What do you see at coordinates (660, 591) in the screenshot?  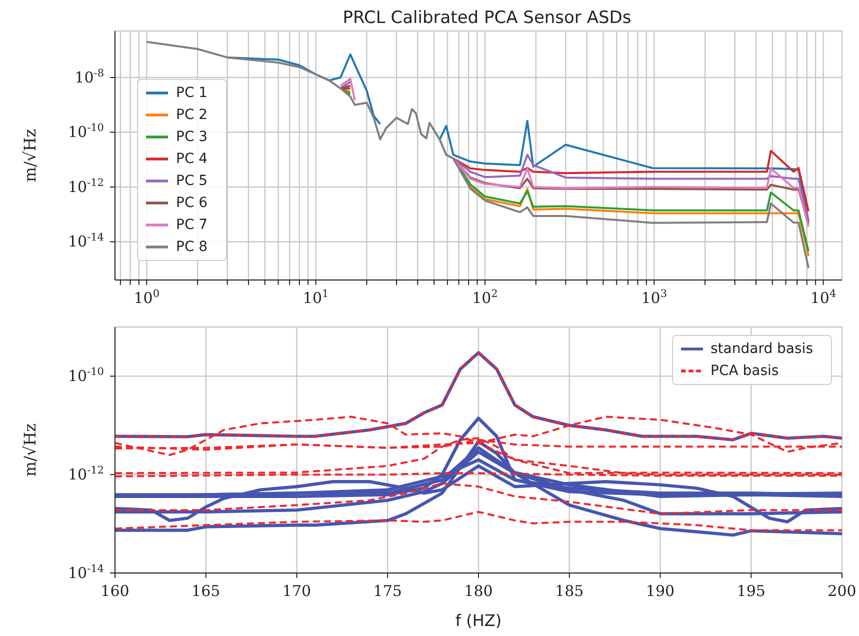 I see `x-tick-label: 190` at bounding box center [660, 591].